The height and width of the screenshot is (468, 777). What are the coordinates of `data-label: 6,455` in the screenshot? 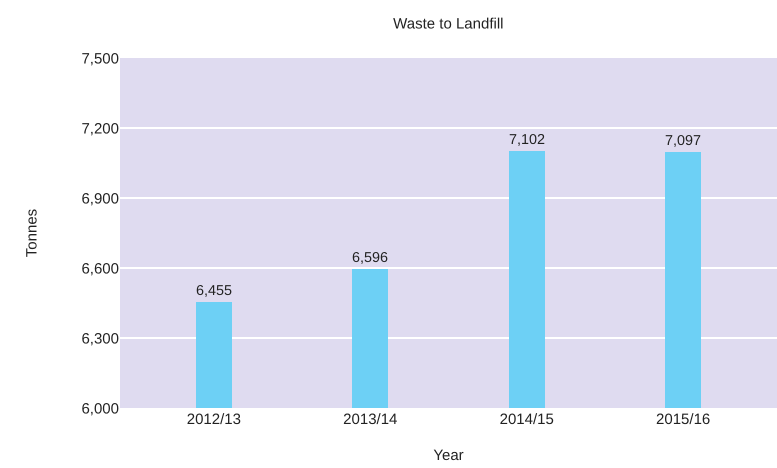 It's located at (214, 291).